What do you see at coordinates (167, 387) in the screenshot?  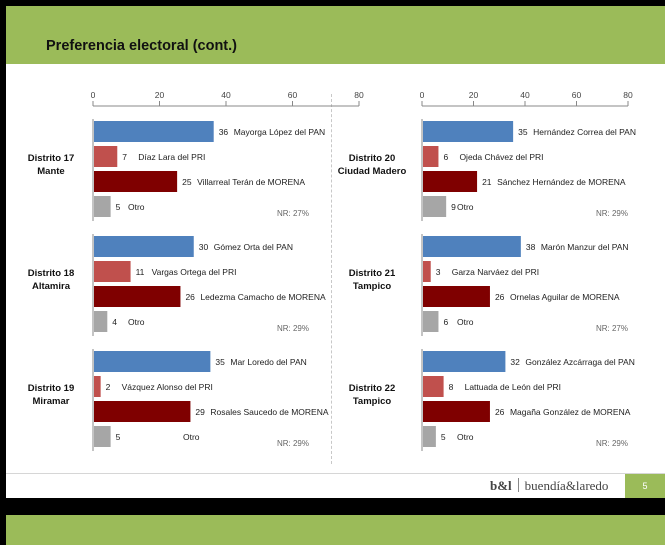 I see `category-label: Vázquez Alonso del PRI` at bounding box center [167, 387].